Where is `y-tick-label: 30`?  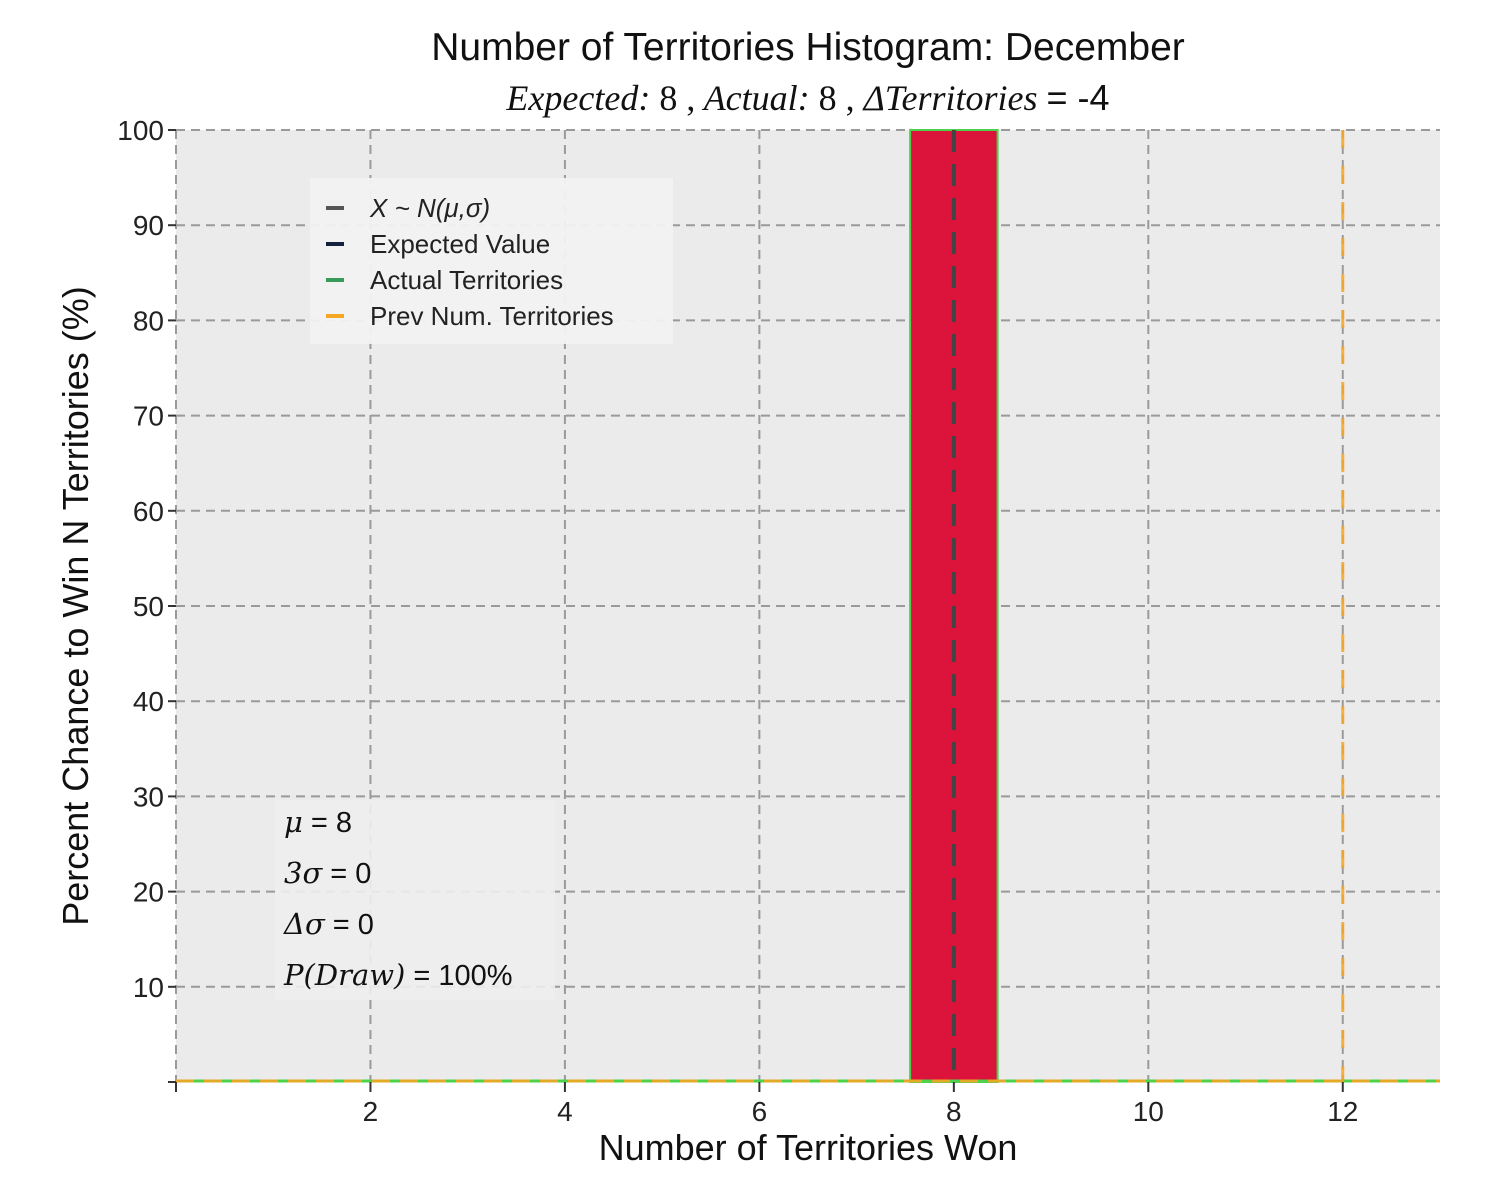
y-tick-label: 30 is located at coordinates (148, 796).